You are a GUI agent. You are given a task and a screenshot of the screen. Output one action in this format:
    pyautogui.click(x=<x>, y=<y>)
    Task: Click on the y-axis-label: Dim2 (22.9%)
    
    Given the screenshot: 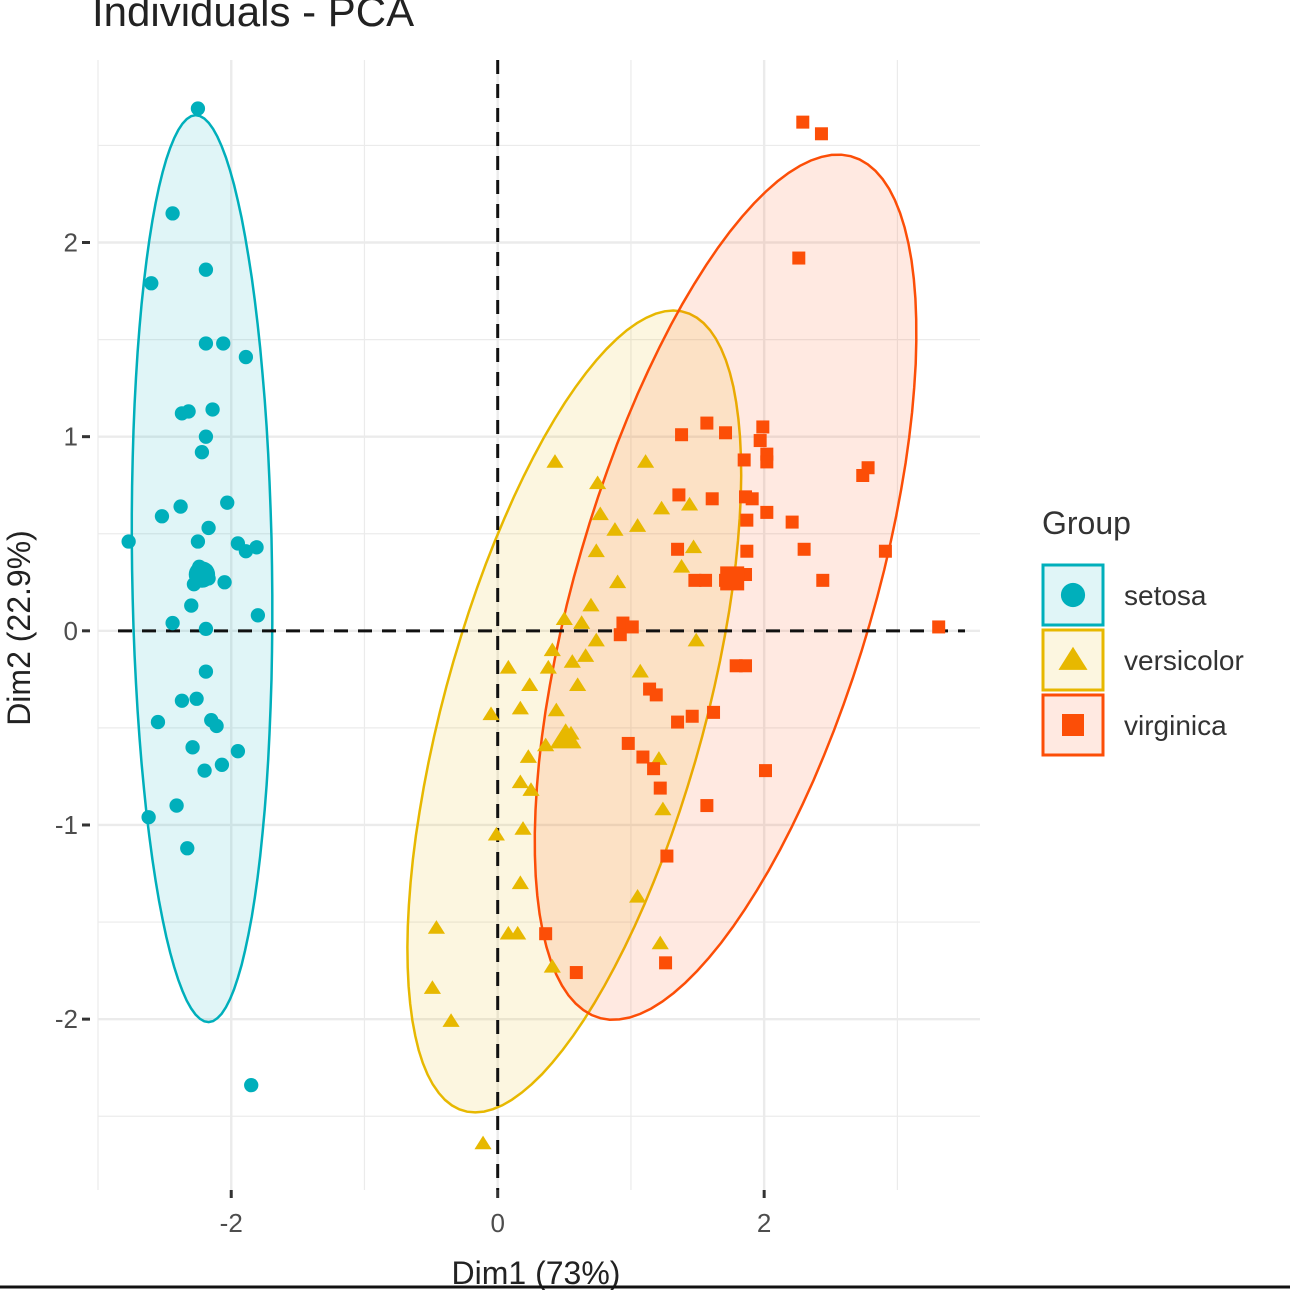 What is the action you would take?
    pyautogui.click(x=19, y=628)
    